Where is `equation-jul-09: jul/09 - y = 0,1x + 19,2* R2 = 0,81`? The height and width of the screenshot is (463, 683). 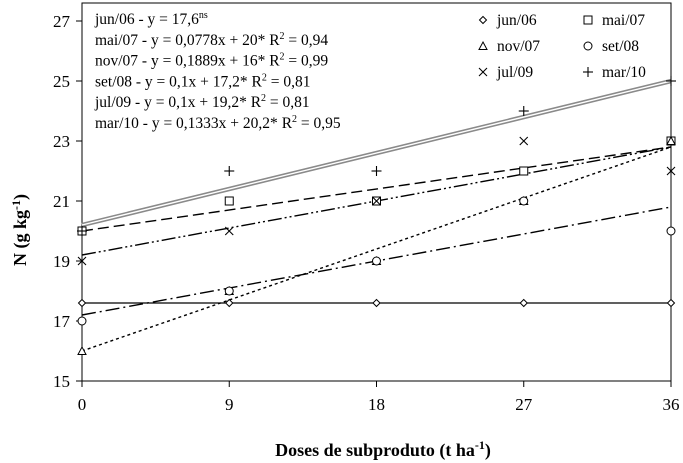 equation-jul-09: jul/09 - y = 0,1x + 19,2* R2 = 0,81 is located at coordinates (202, 102).